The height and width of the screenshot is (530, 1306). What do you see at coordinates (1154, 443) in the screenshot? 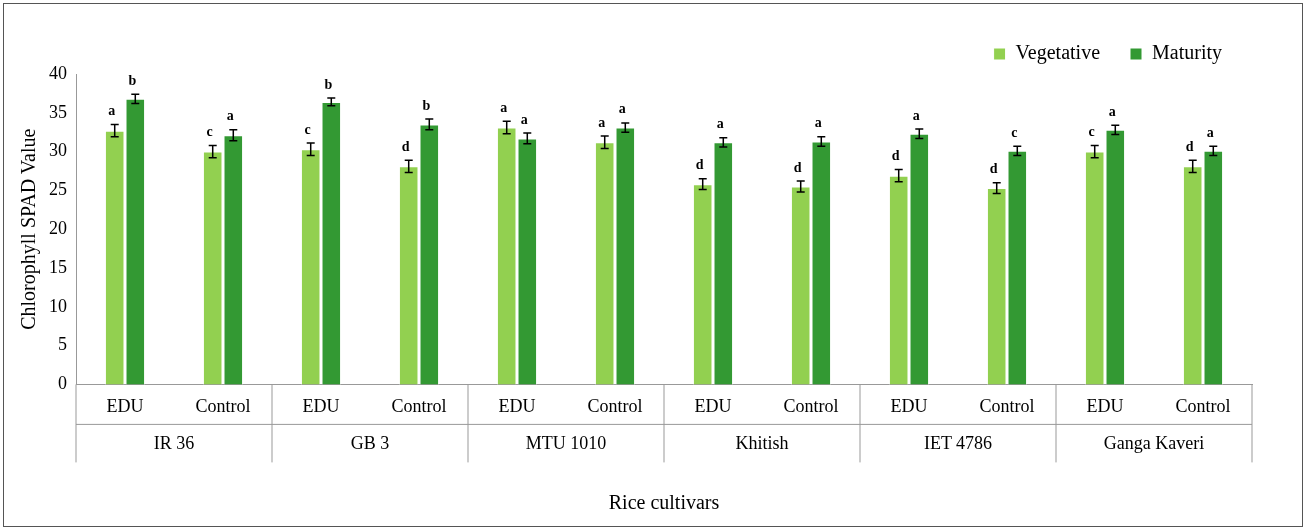
I see `text: Ganga Kaveri` at bounding box center [1154, 443].